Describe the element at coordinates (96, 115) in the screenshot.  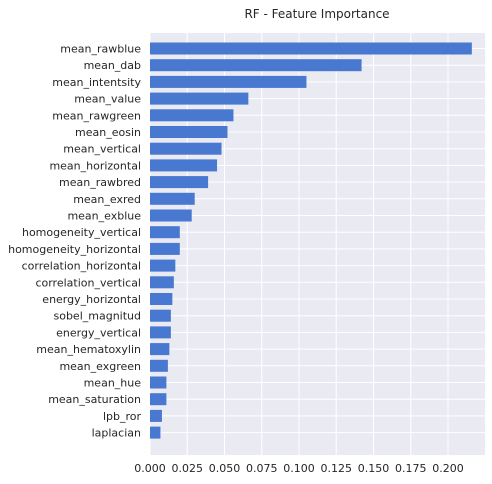
I see `category-label-mean_rawgreen: mean_rawgreen` at that location.